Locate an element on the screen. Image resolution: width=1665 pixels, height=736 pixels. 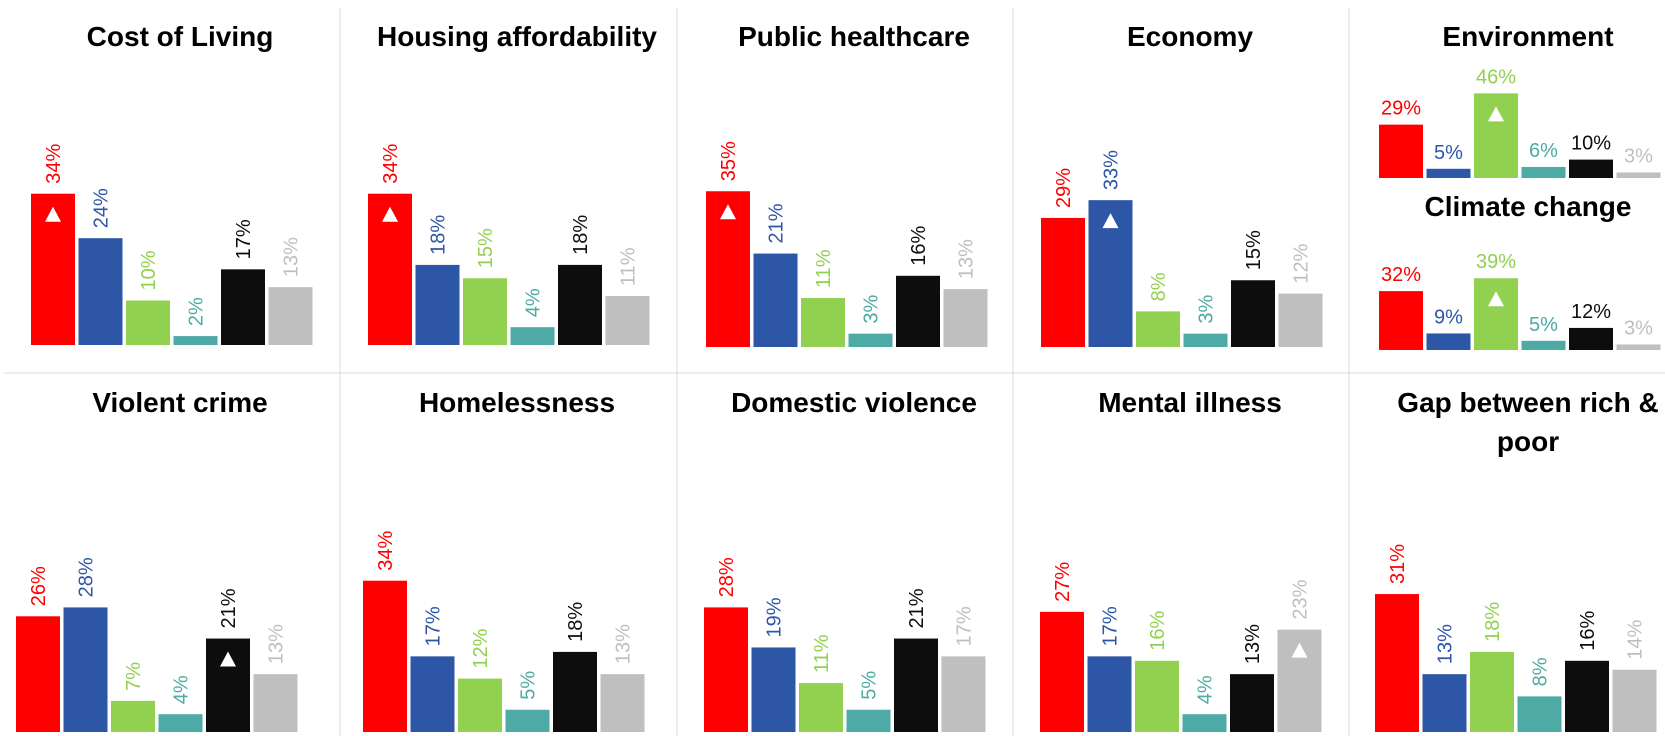
panel-housing-affordability: Housing affordability 34% 18% 15% 4% 18% 11% is located at coordinates (512, 183).